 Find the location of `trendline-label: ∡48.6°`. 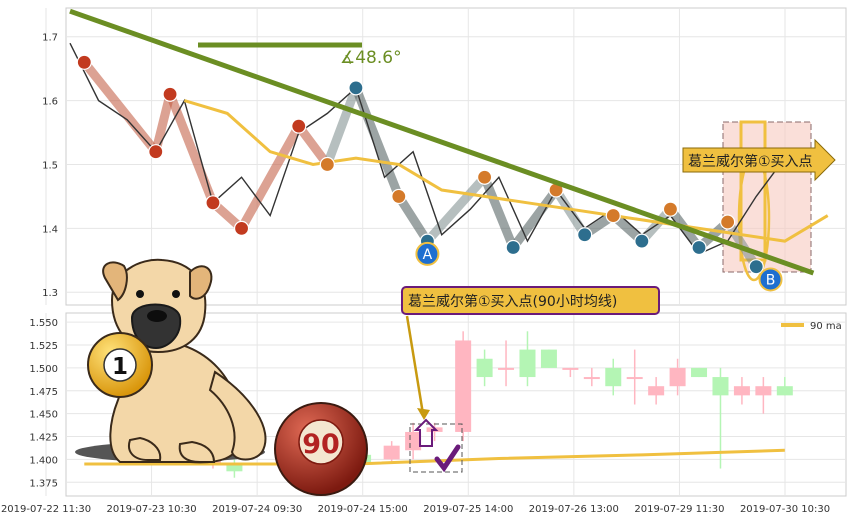

trendline-label: ∡48.6° is located at coordinates (371, 58).